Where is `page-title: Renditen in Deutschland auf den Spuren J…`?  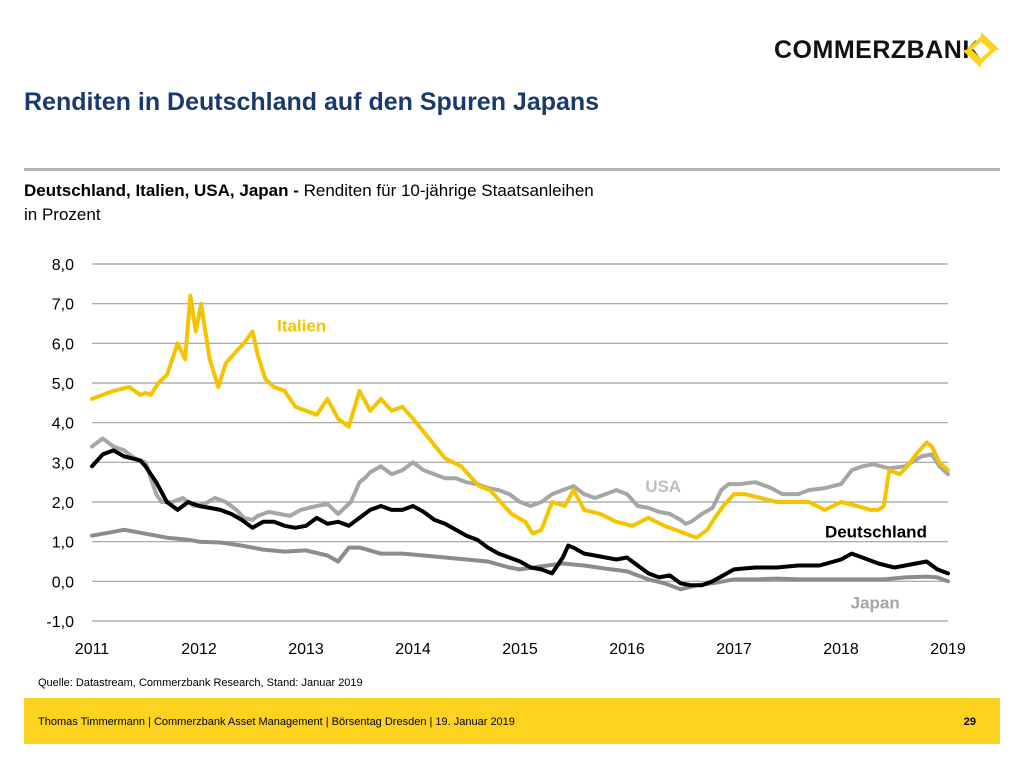
page-title: Renditen in Deutschland auf den Spuren J… is located at coordinates (312, 102).